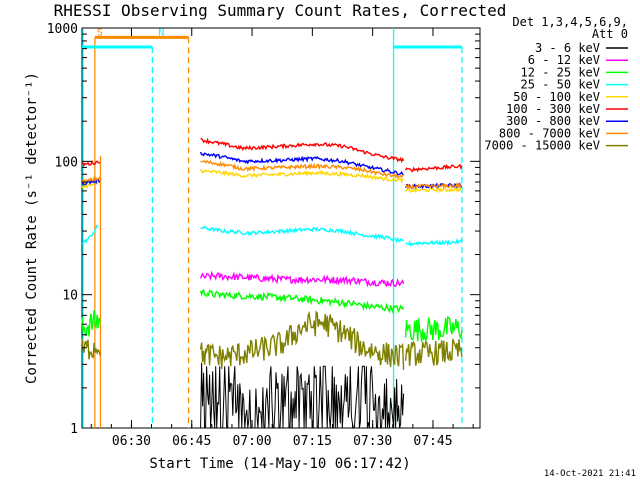  I want to click on x-axis-label: Start Time (14-May-10 06:17:42), so click(279, 464).